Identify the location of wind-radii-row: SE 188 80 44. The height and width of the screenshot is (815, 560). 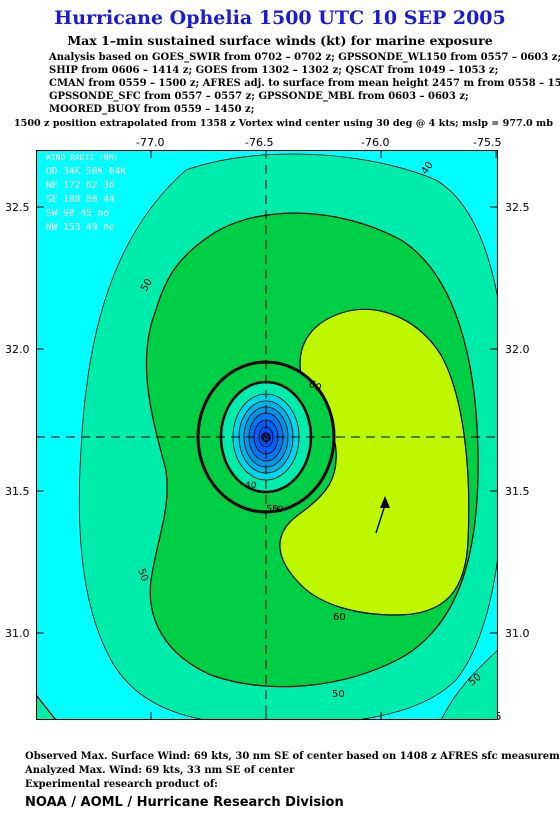
(80, 199).